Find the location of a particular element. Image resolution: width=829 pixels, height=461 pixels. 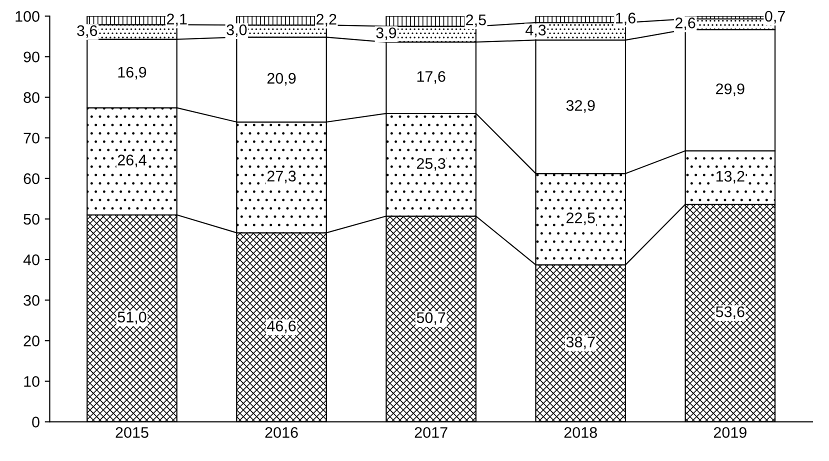

data-label: 29,9 is located at coordinates (730, 89).